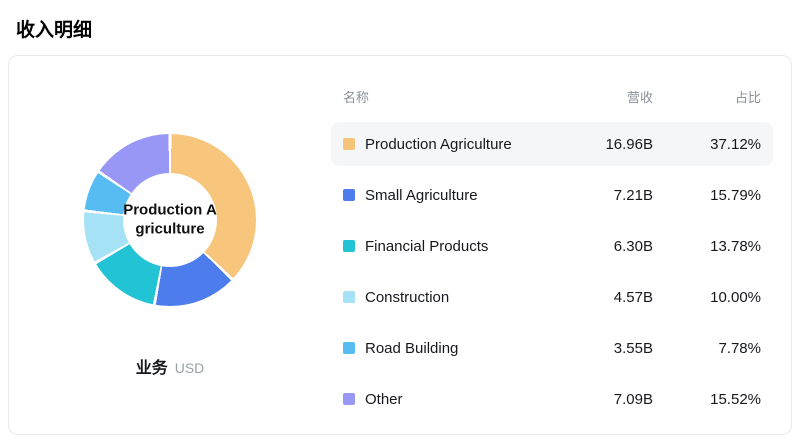 The width and height of the screenshot is (800, 444). What do you see at coordinates (639, 97) in the screenshot?
I see `header-revenue: 营收` at bounding box center [639, 97].